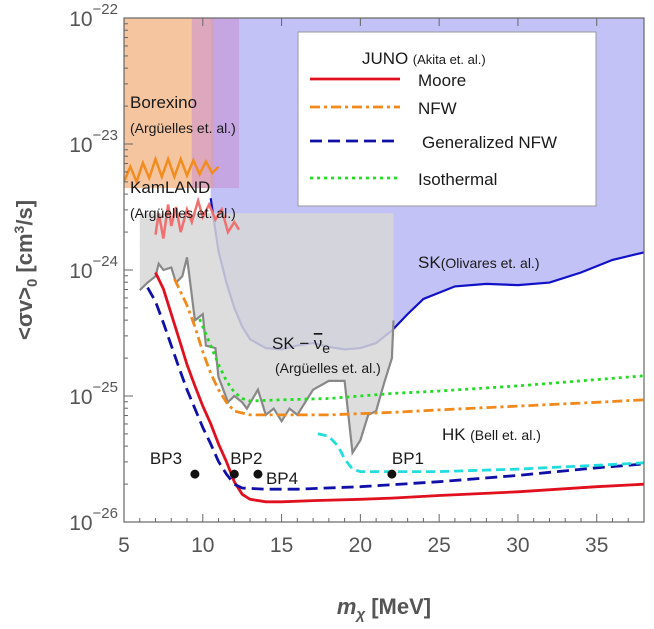  What do you see at coordinates (287, 468) in the screenshot?
I see `benchmark-points: BP1 BP2 BP3 BP4` at bounding box center [287, 468].